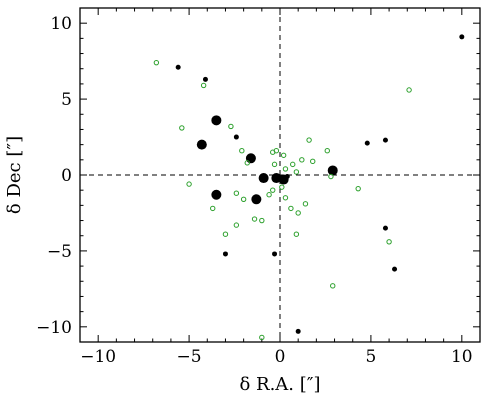 The height and width of the screenshot is (400, 500). What do you see at coordinates (66, 176) in the screenshot?
I see `y-tick-label: 0` at bounding box center [66, 176].